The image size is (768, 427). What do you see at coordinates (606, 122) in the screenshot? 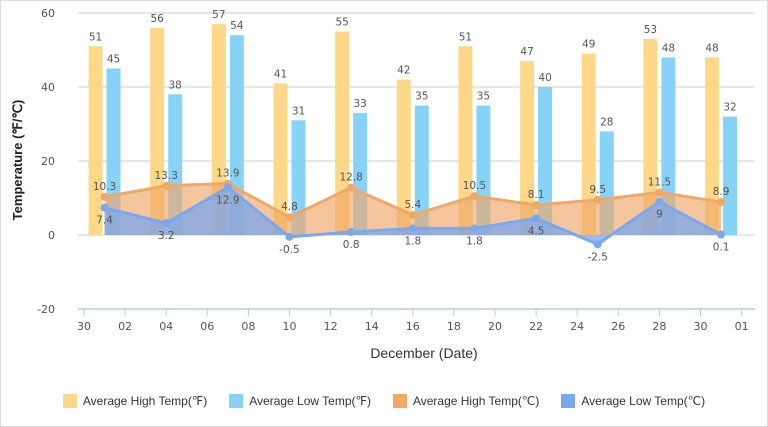
I see `data-label: 28` at bounding box center [606, 122].